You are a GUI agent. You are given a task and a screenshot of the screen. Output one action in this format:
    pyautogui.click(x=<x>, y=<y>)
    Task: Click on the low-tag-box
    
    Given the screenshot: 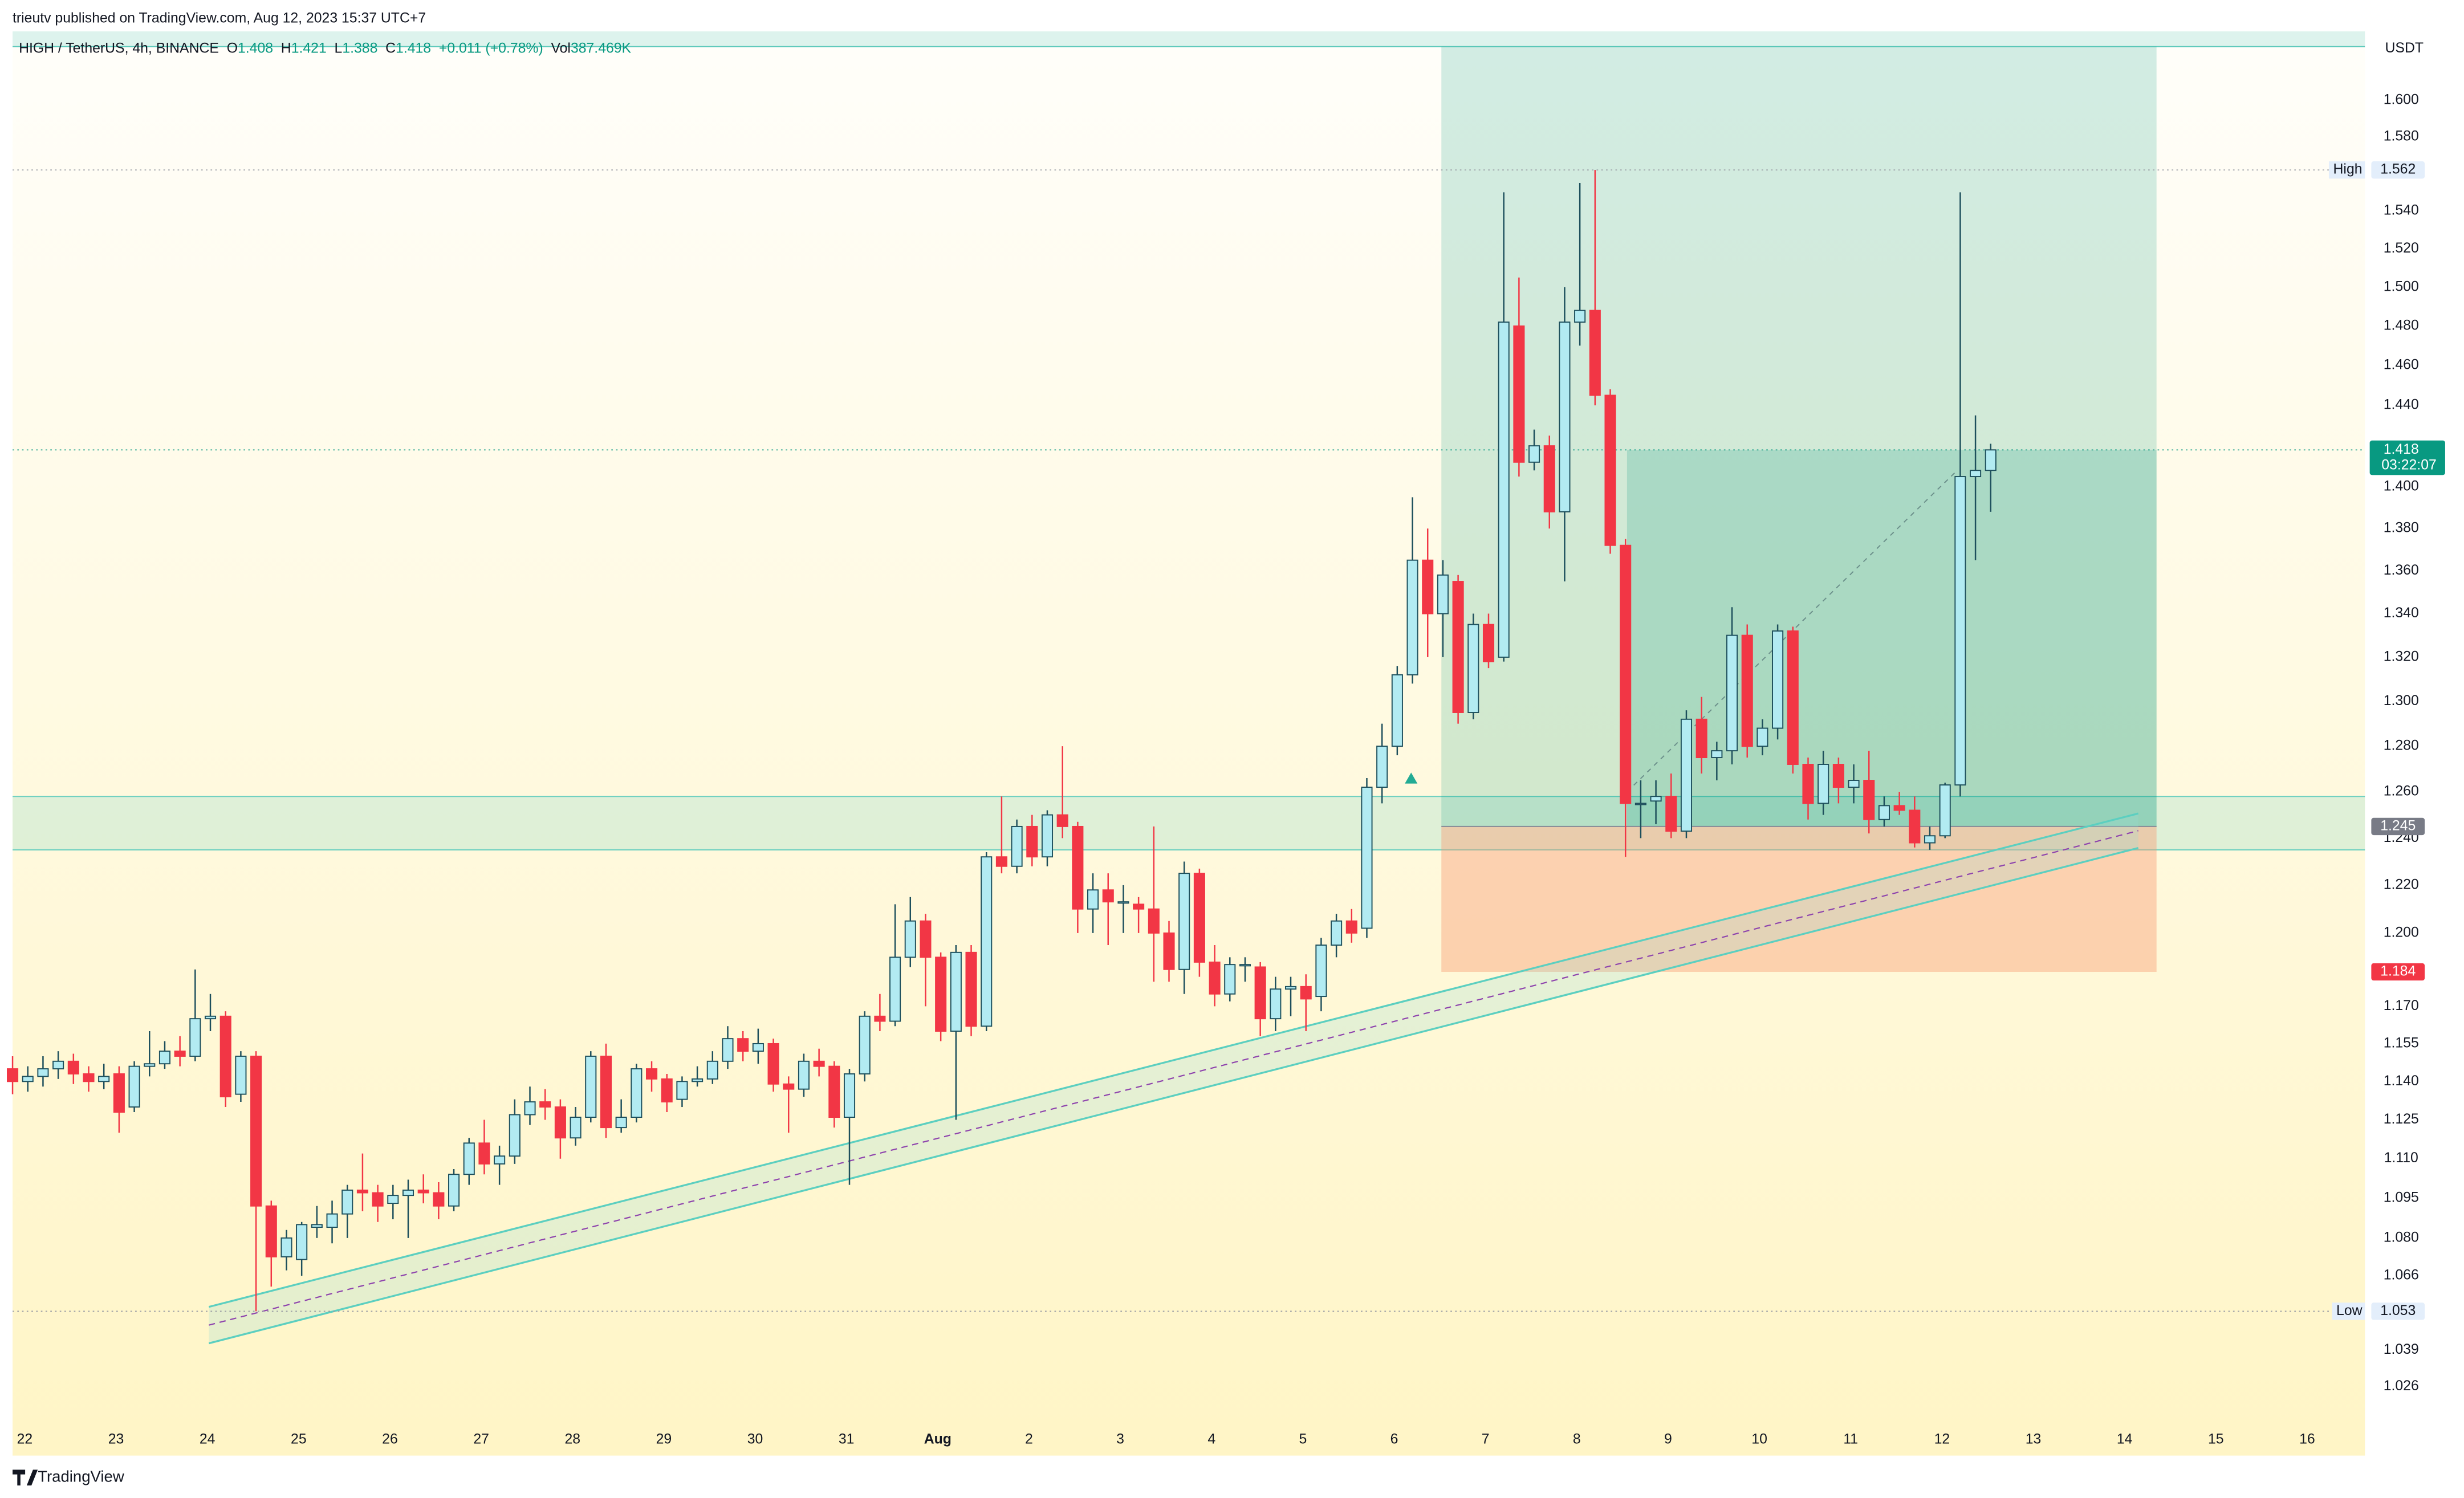 What is the action you would take?
    pyautogui.click(x=2348, y=1311)
    